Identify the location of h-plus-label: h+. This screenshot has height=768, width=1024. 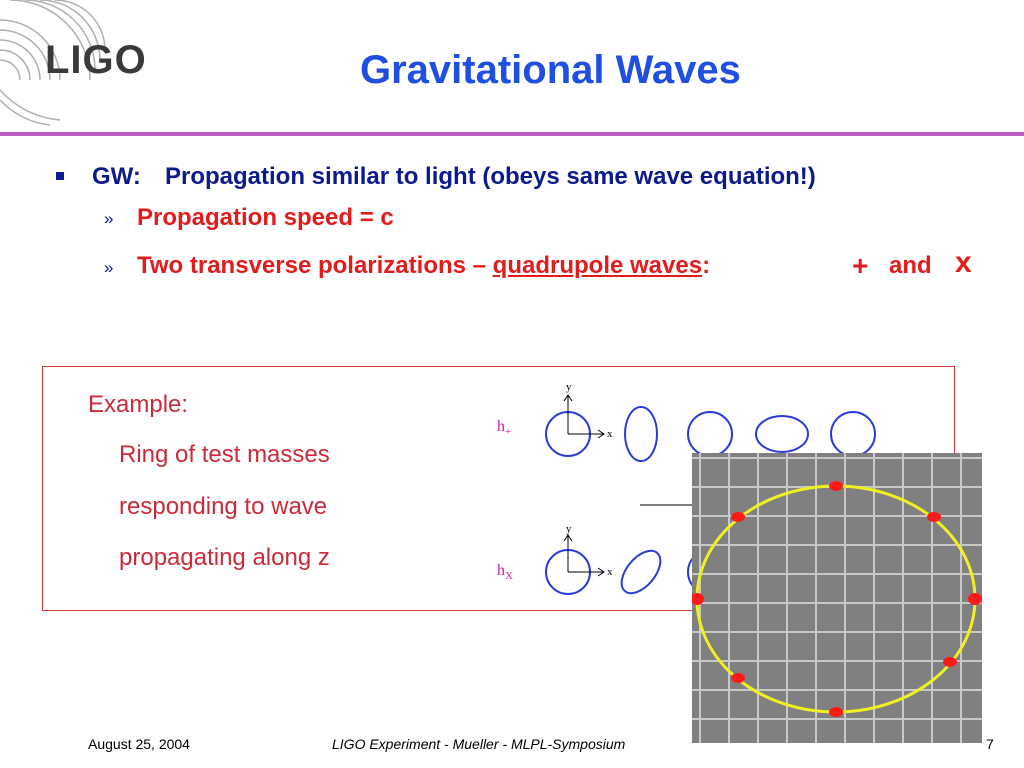
(504, 428).